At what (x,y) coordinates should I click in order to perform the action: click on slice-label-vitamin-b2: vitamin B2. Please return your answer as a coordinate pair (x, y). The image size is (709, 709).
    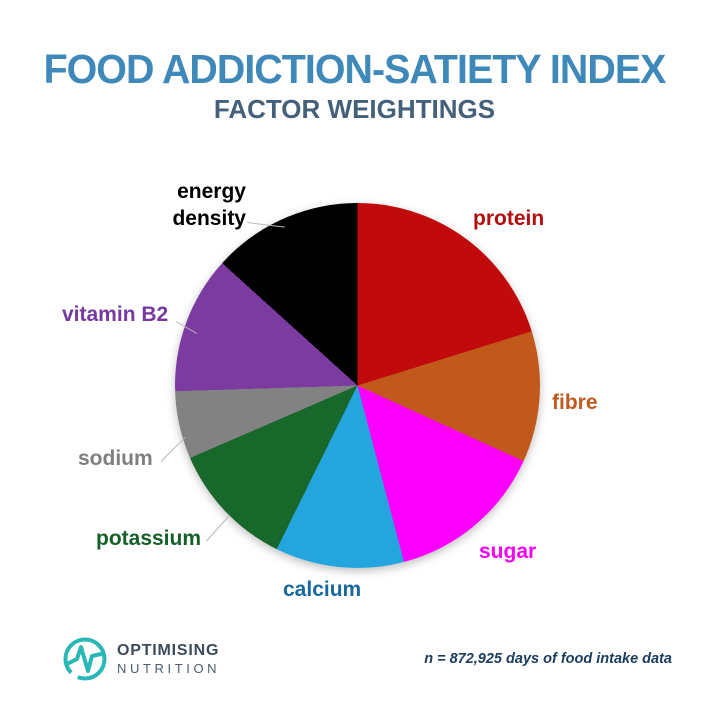
    Looking at the image, I should click on (115, 314).